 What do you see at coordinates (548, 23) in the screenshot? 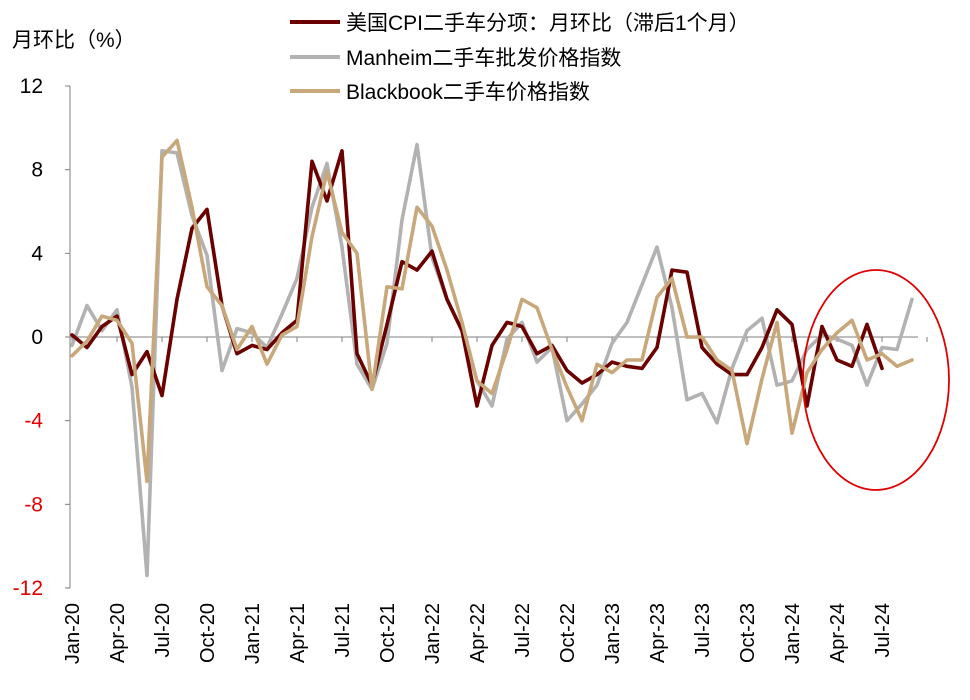
I see `legend-label-0: 美国CPI二手车分项：月环比（滞后1个月）` at bounding box center [548, 23].